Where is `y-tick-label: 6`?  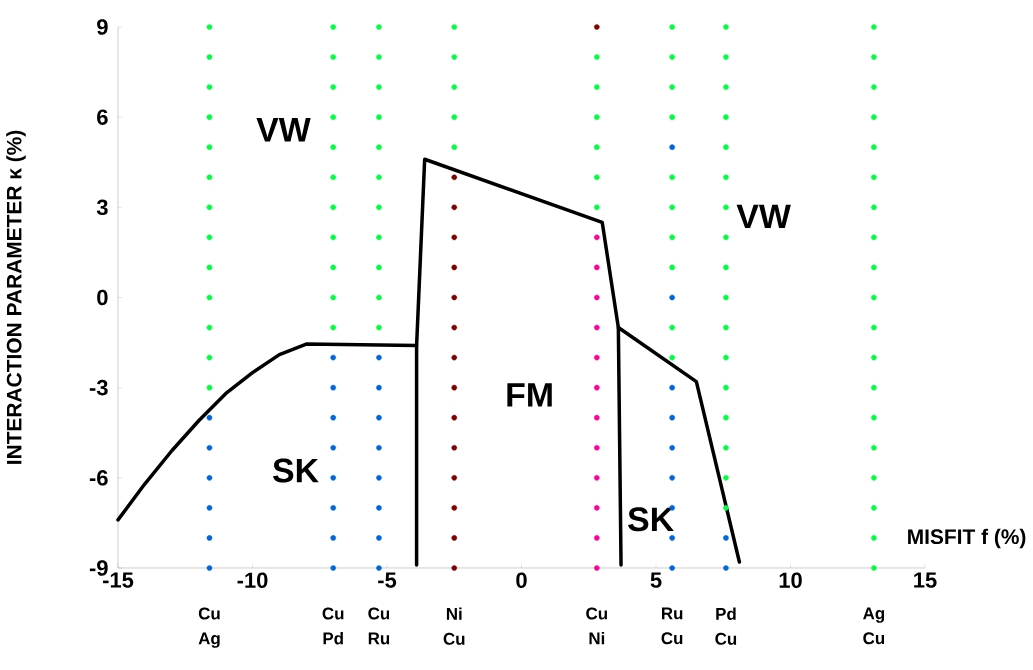 y-tick-label: 6 is located at coordinates (102, 117).